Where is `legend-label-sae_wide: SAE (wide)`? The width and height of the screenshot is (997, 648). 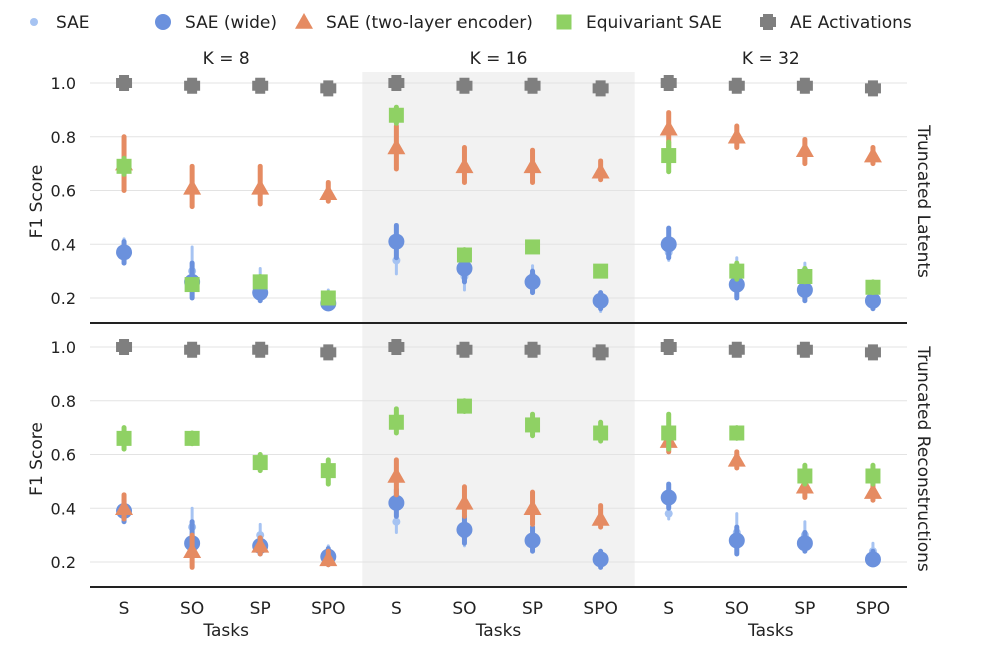 legend-label-sae_wide: SAE (wide) is located at coordinates (231, 23).